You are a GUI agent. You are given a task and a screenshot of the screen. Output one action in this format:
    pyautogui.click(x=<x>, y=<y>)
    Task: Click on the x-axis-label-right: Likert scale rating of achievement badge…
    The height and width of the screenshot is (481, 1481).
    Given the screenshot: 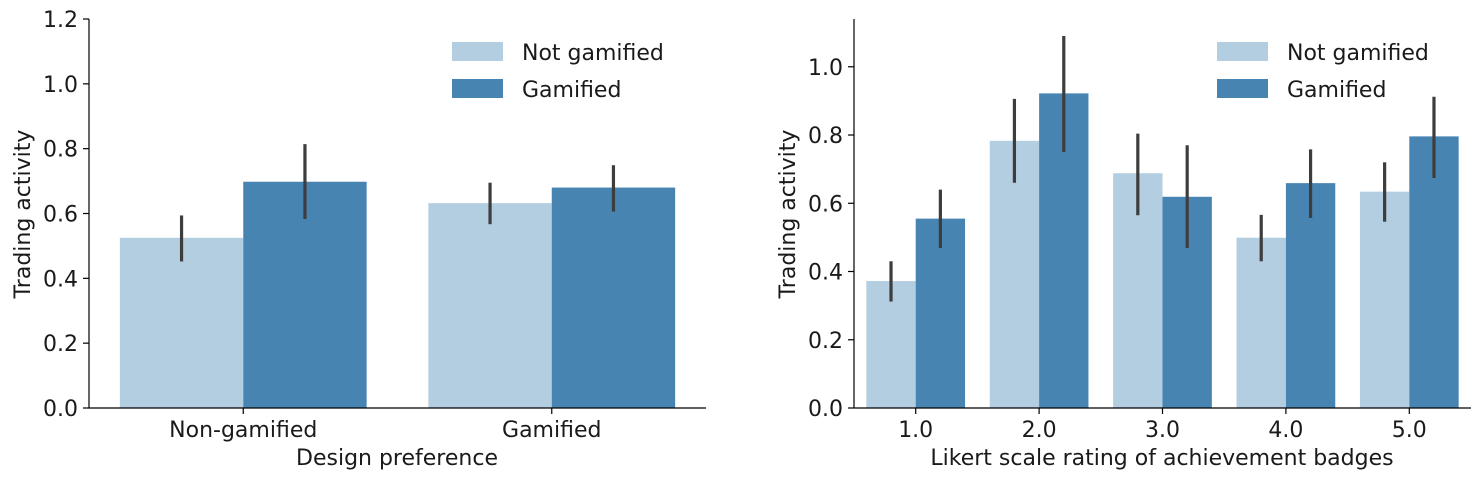 What is the action you would take?
    pyautogui.click(x=1161, y=458)
    